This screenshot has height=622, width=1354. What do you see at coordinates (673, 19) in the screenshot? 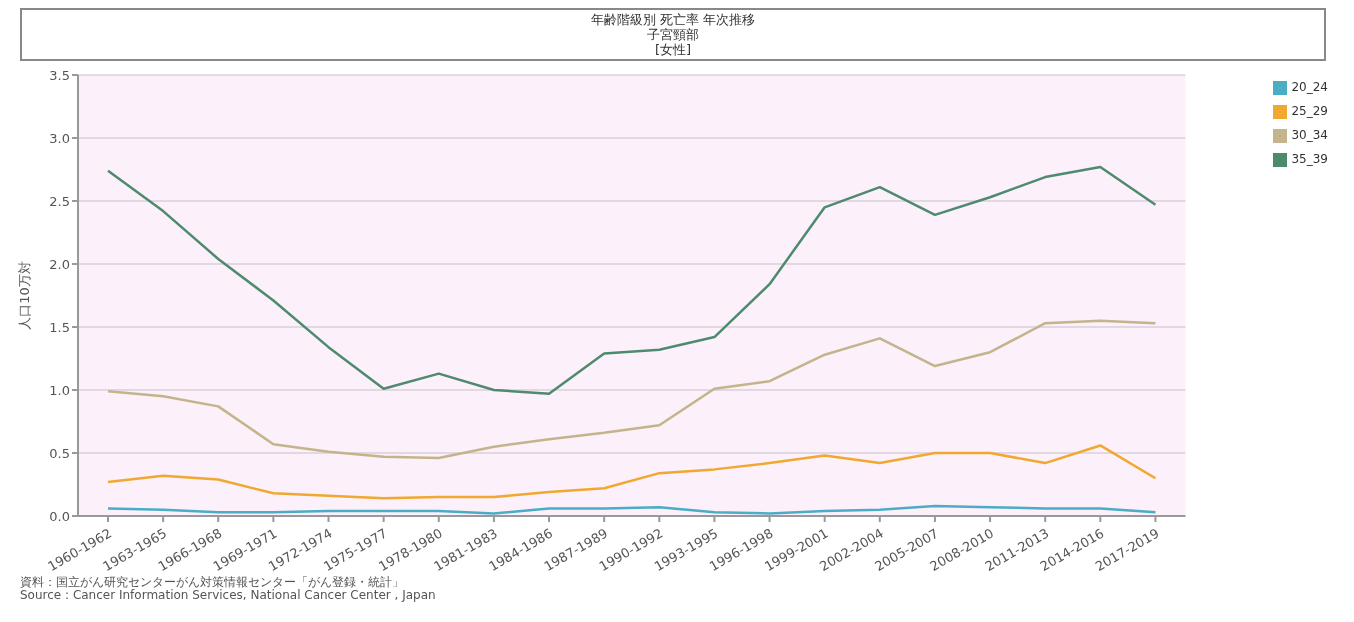
I see `chart-title: 年齢階級別 死亡率 年次推移` at bounding box center [673, 19].